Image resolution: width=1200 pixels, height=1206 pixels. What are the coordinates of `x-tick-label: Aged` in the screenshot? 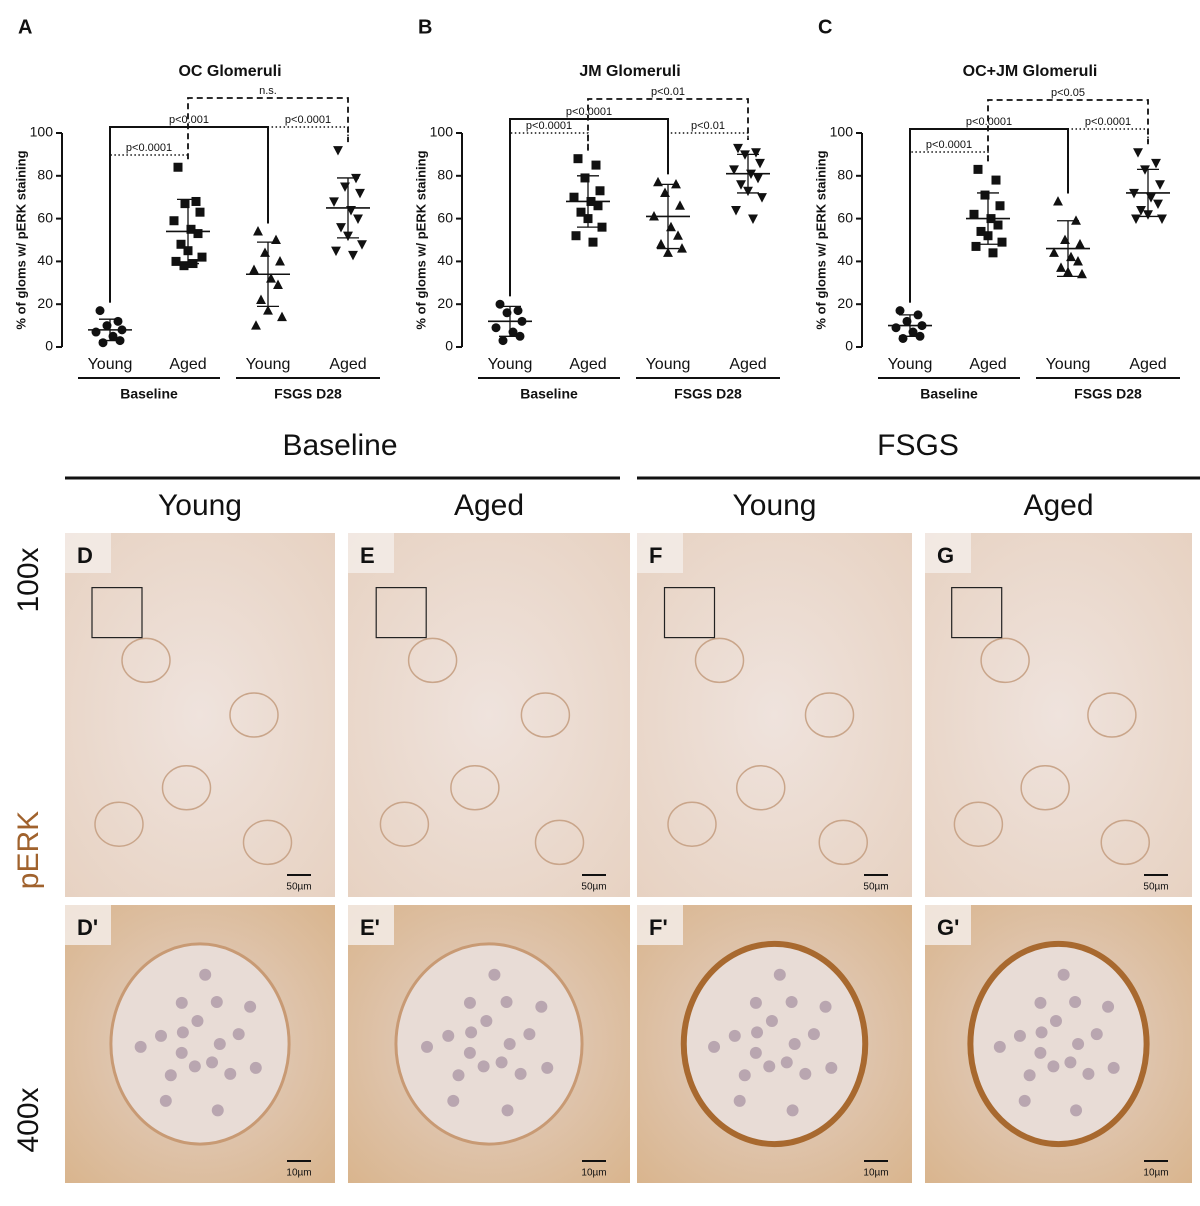 It's located at (347, 364).